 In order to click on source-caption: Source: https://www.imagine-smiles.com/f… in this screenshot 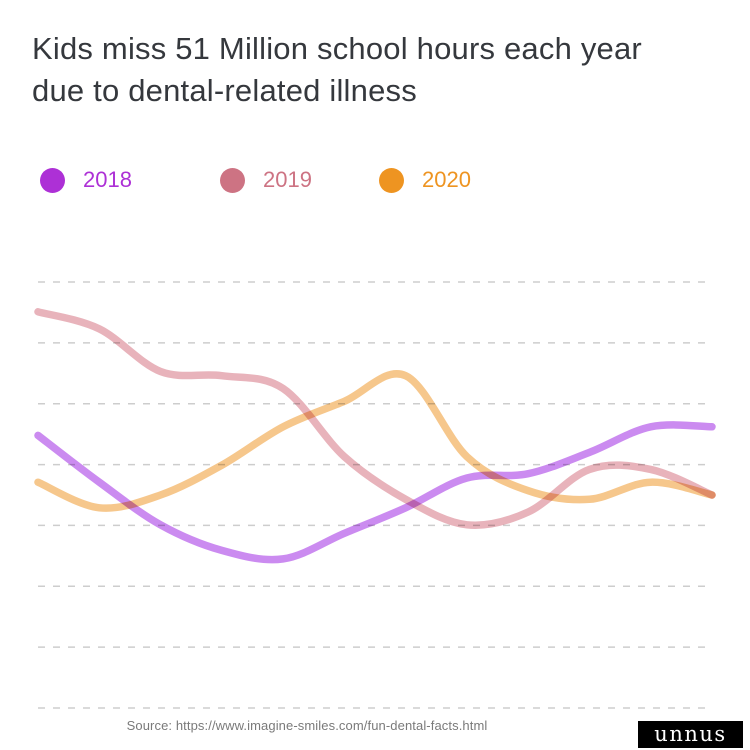, I will do `click(307, 725)`.